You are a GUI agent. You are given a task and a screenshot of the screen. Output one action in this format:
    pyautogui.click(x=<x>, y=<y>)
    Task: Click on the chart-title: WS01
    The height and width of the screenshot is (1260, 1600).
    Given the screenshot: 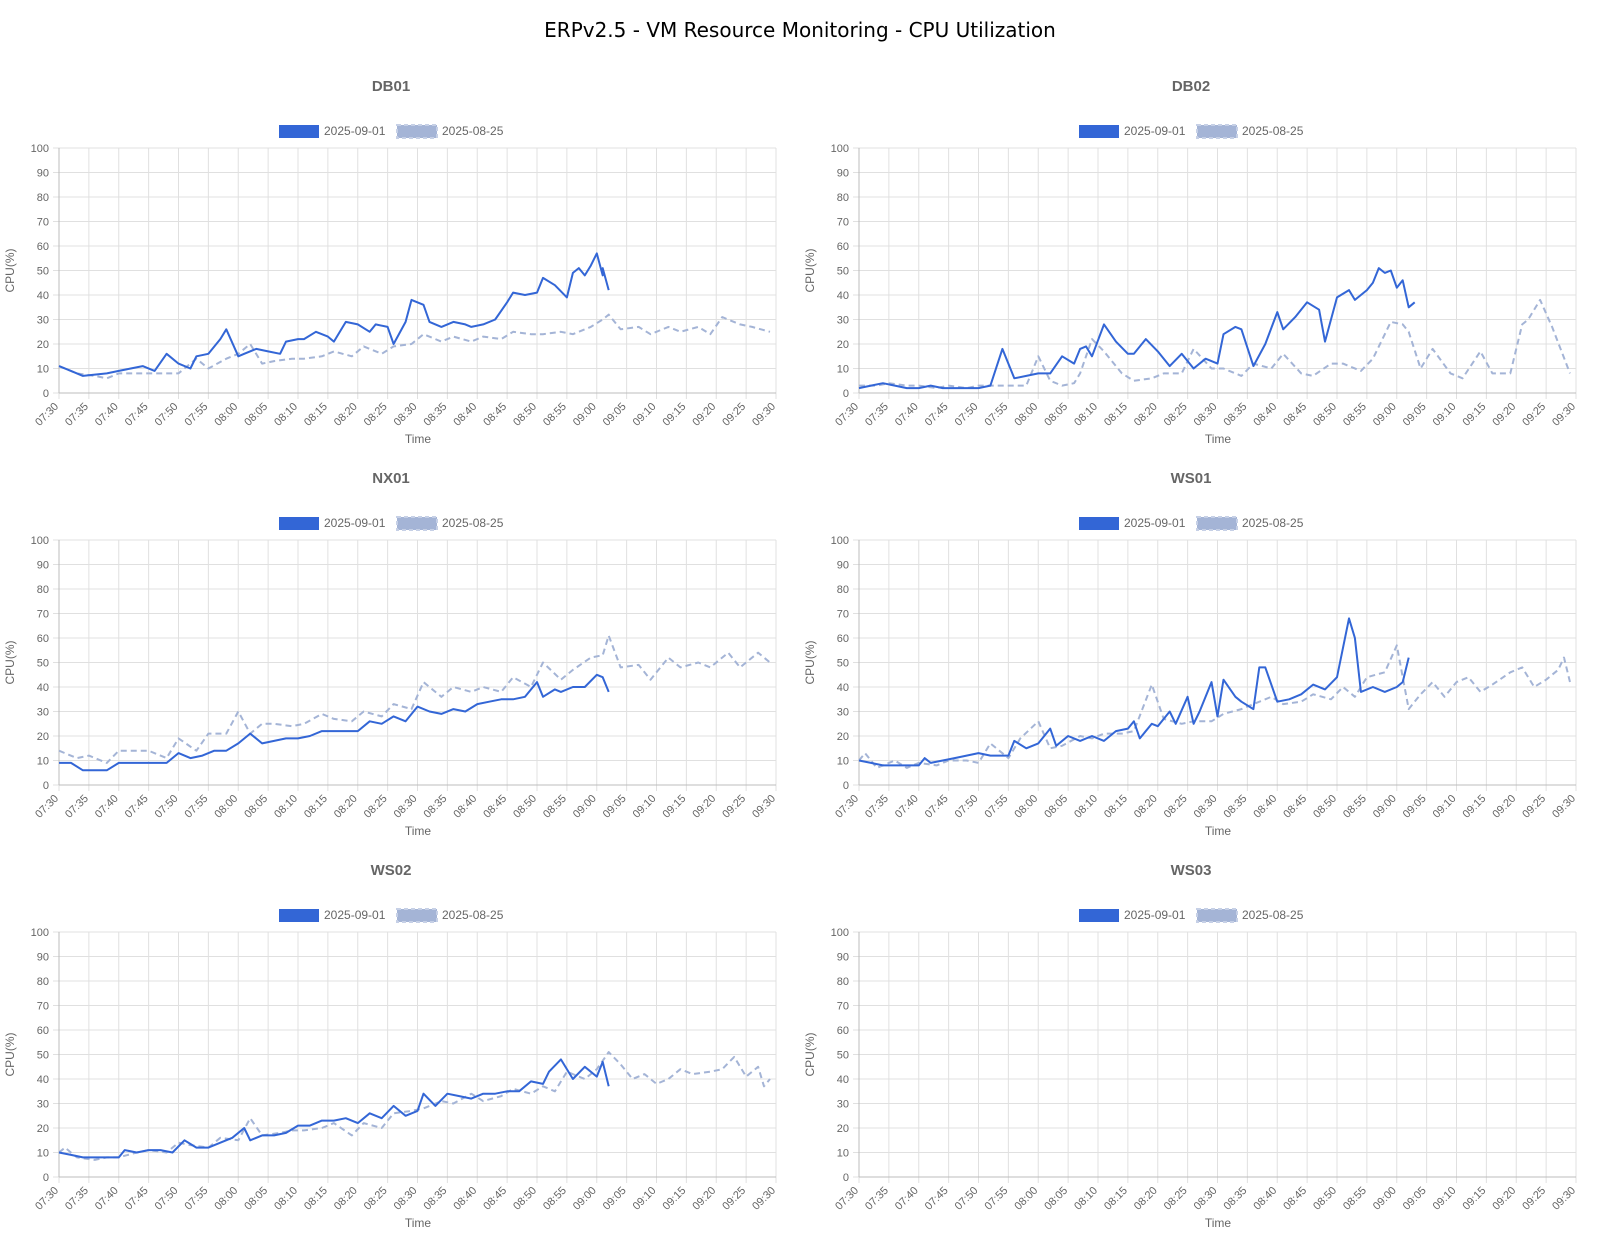 What is the action you would take?
    pyautogui.click(x=1191, y=478)
    